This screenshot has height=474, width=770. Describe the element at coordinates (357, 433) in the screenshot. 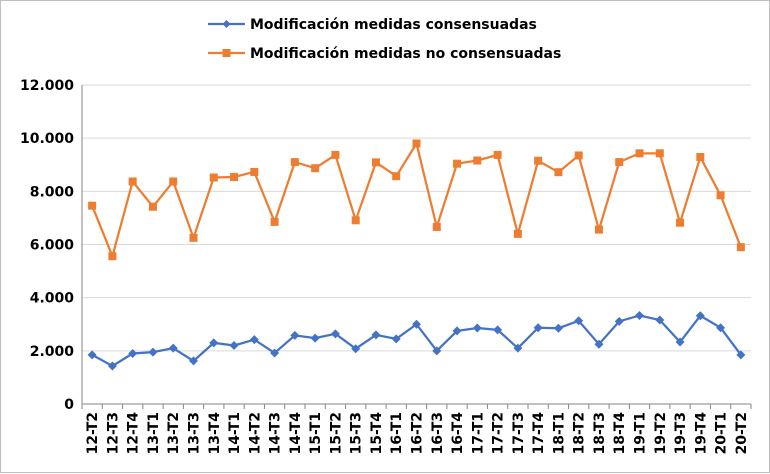

I see `x-tick-label: 15-T3` at that location.